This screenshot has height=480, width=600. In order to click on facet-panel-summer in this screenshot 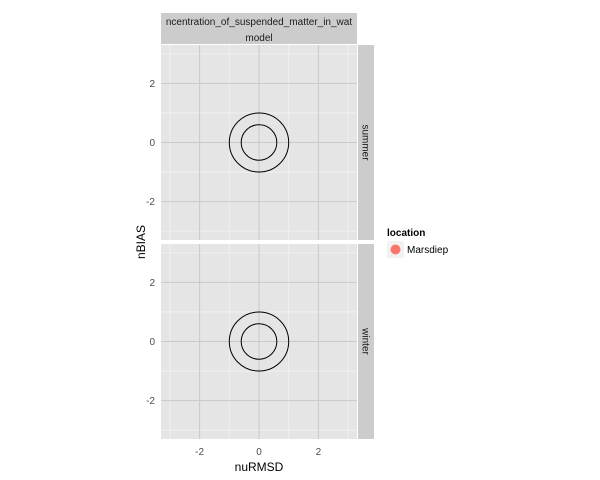, I will do `click(259, 142)`.